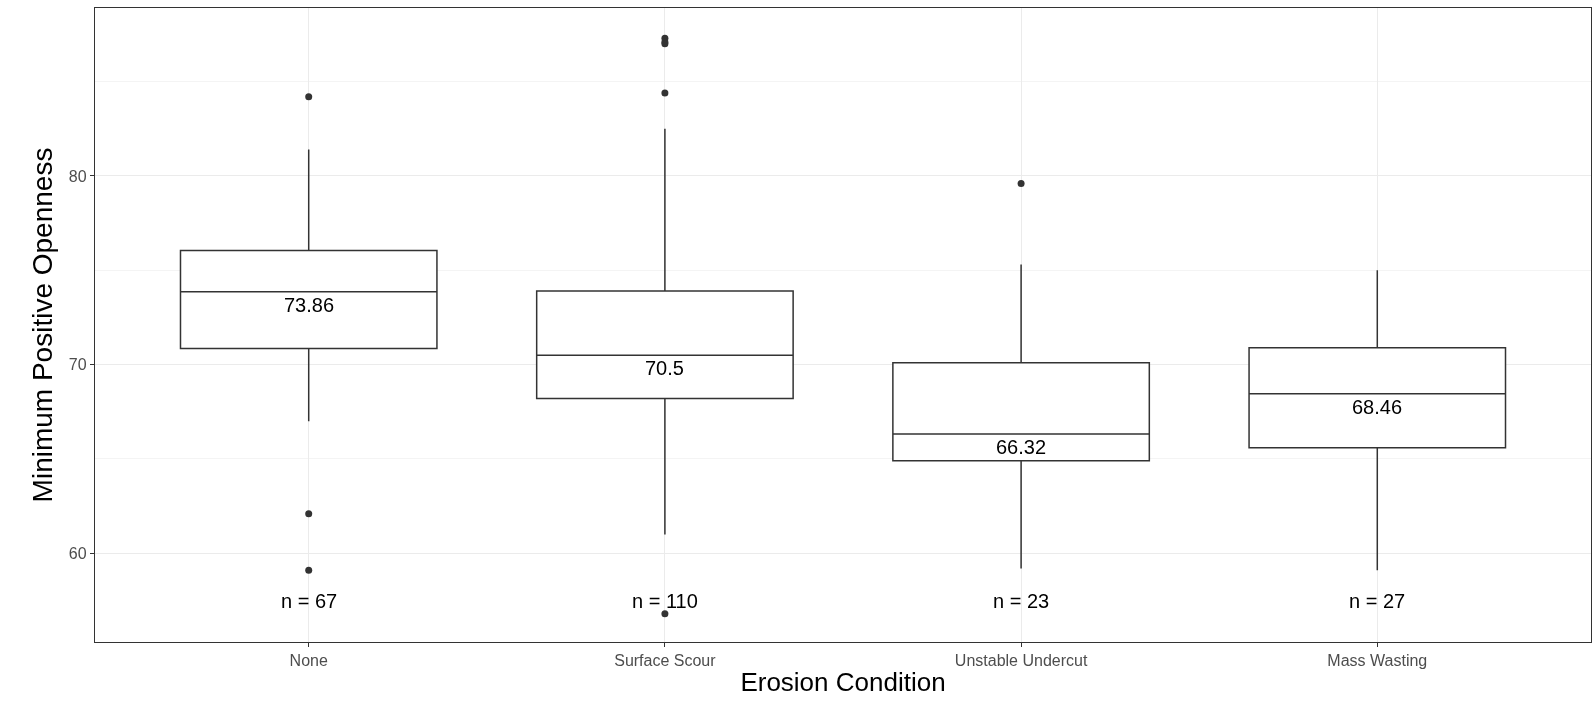 This screenshot has width=1594, height=712. I want to click on x-tick-label: Unstable Undercut, so click(1021, 661).